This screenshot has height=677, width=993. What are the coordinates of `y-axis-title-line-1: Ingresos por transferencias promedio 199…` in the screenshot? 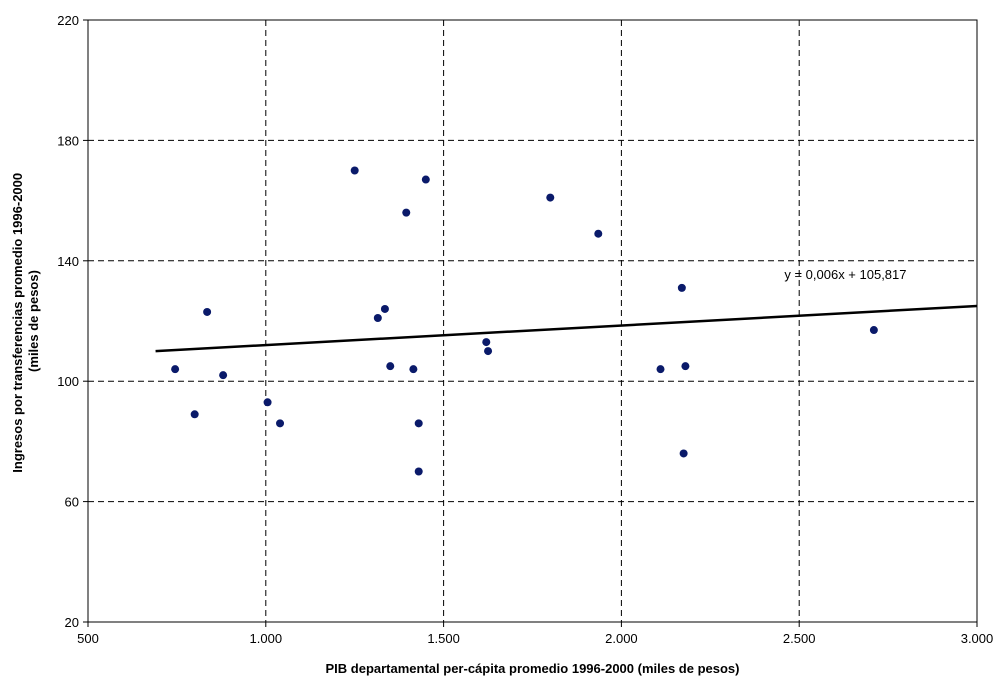 It's located at (17, 323).